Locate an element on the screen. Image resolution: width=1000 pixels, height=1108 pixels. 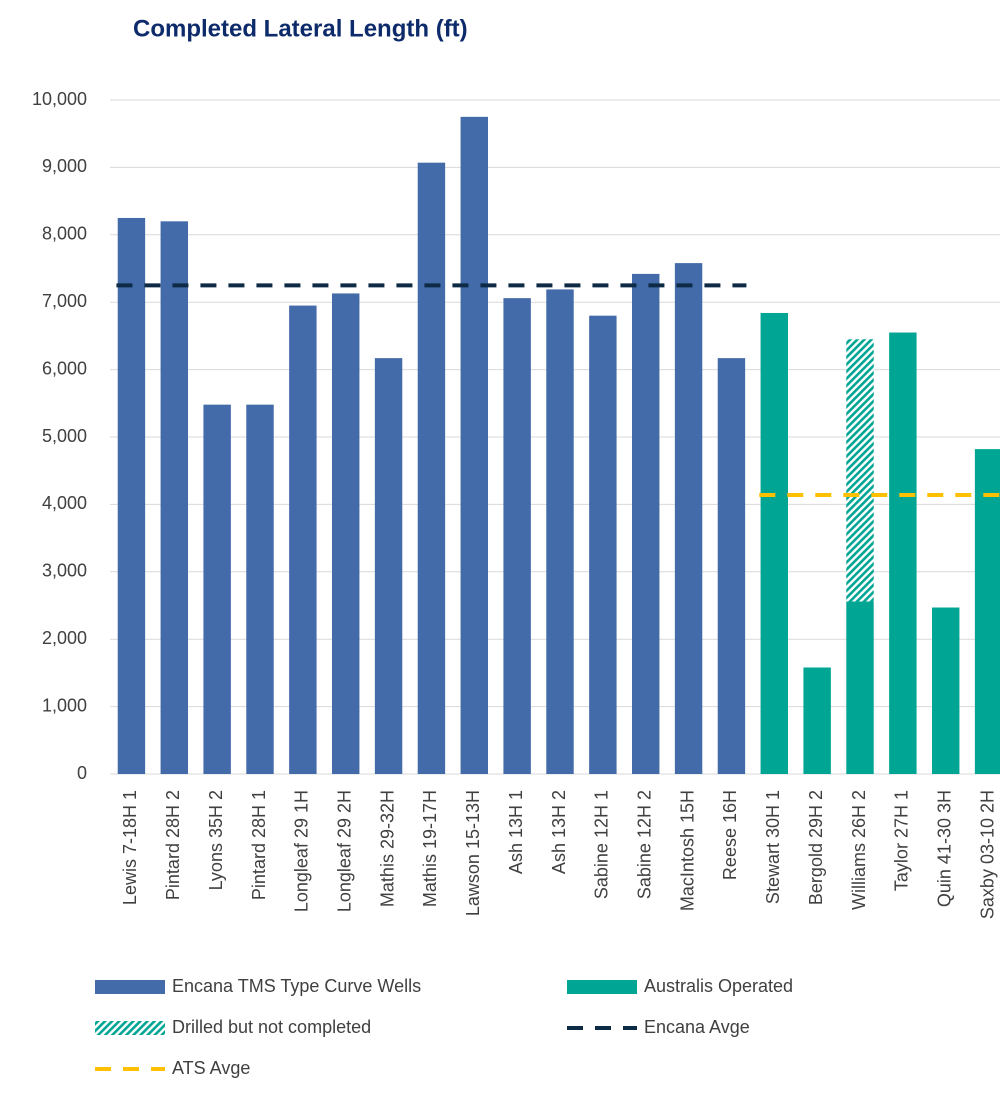
x-tick-label: Sabine 12H 1 is located at coordinates (602, 844).